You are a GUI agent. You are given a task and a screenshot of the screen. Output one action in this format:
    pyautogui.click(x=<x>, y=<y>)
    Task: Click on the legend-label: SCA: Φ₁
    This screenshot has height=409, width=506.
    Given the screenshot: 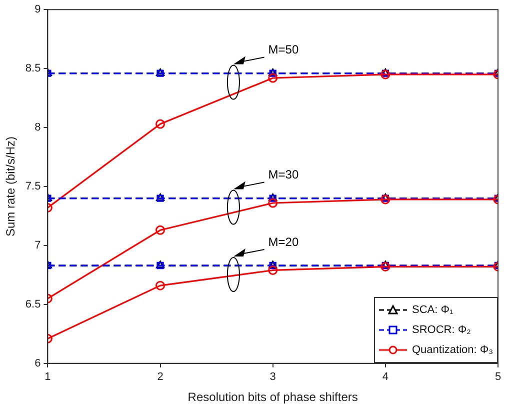 What is the action you would take?
    pyautogui.click(x=433, y=310)
    